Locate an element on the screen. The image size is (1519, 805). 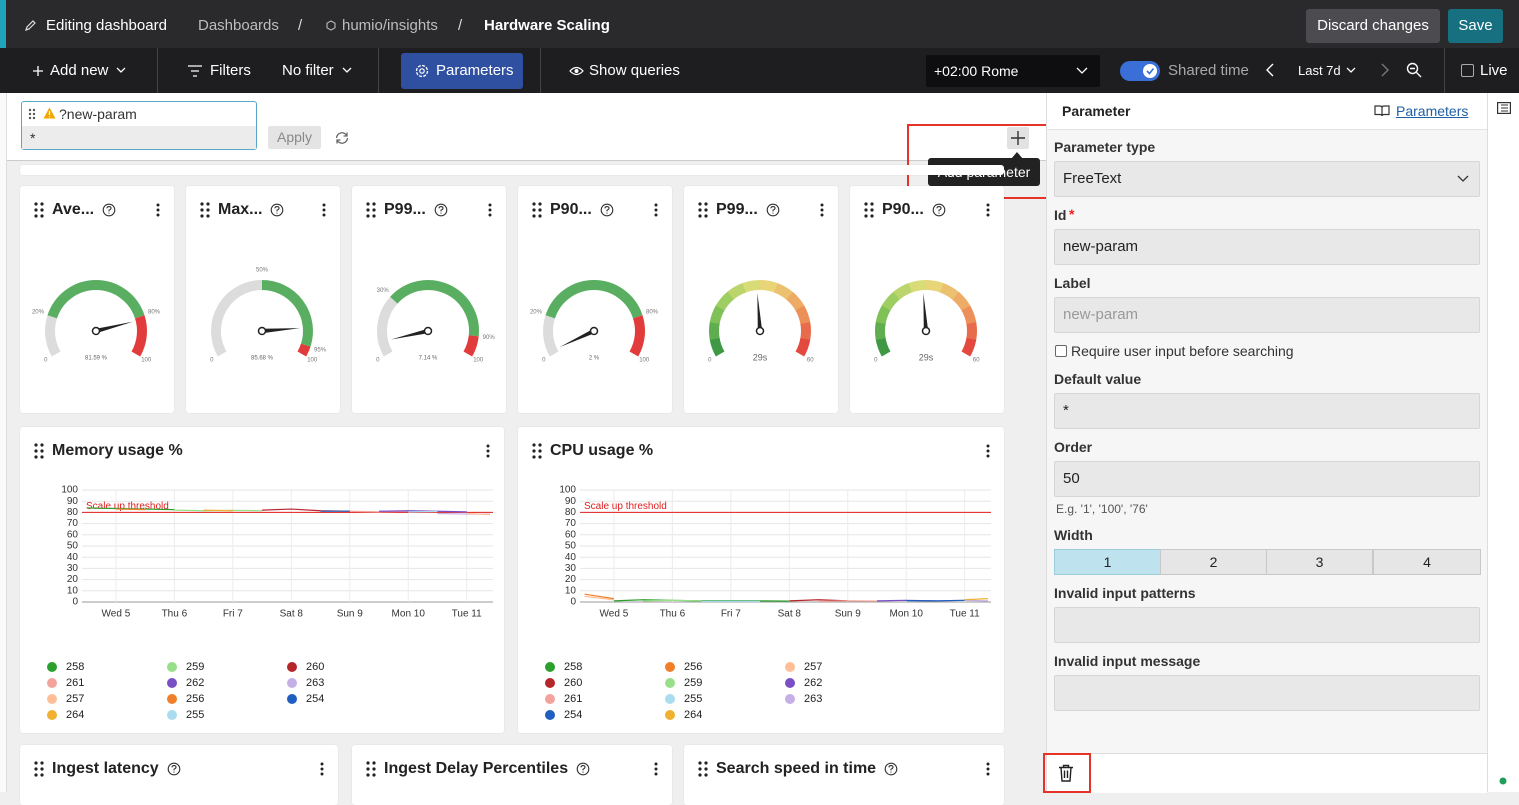
message-input is located at coordinates (1267, 693).